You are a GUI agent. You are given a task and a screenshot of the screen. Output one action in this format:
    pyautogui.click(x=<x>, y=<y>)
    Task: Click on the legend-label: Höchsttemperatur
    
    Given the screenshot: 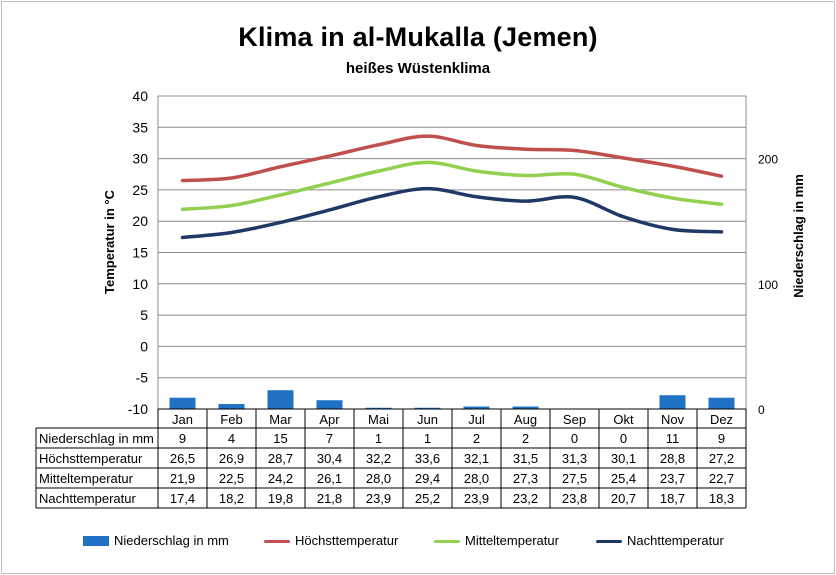 What is the action you would take?
    pyautogui.click(x=347, y=540)
    